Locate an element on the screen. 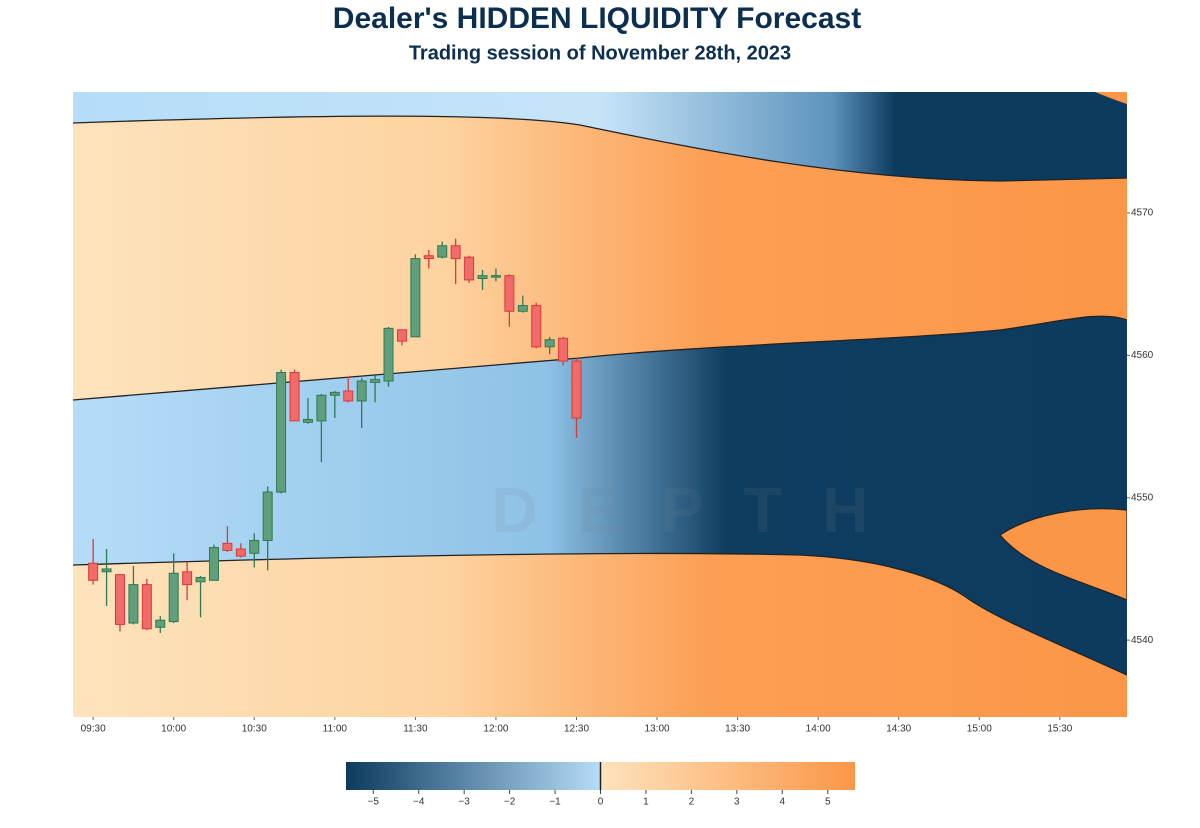  colorbar-tick-label: −1 is located at coordinates (555, 802).